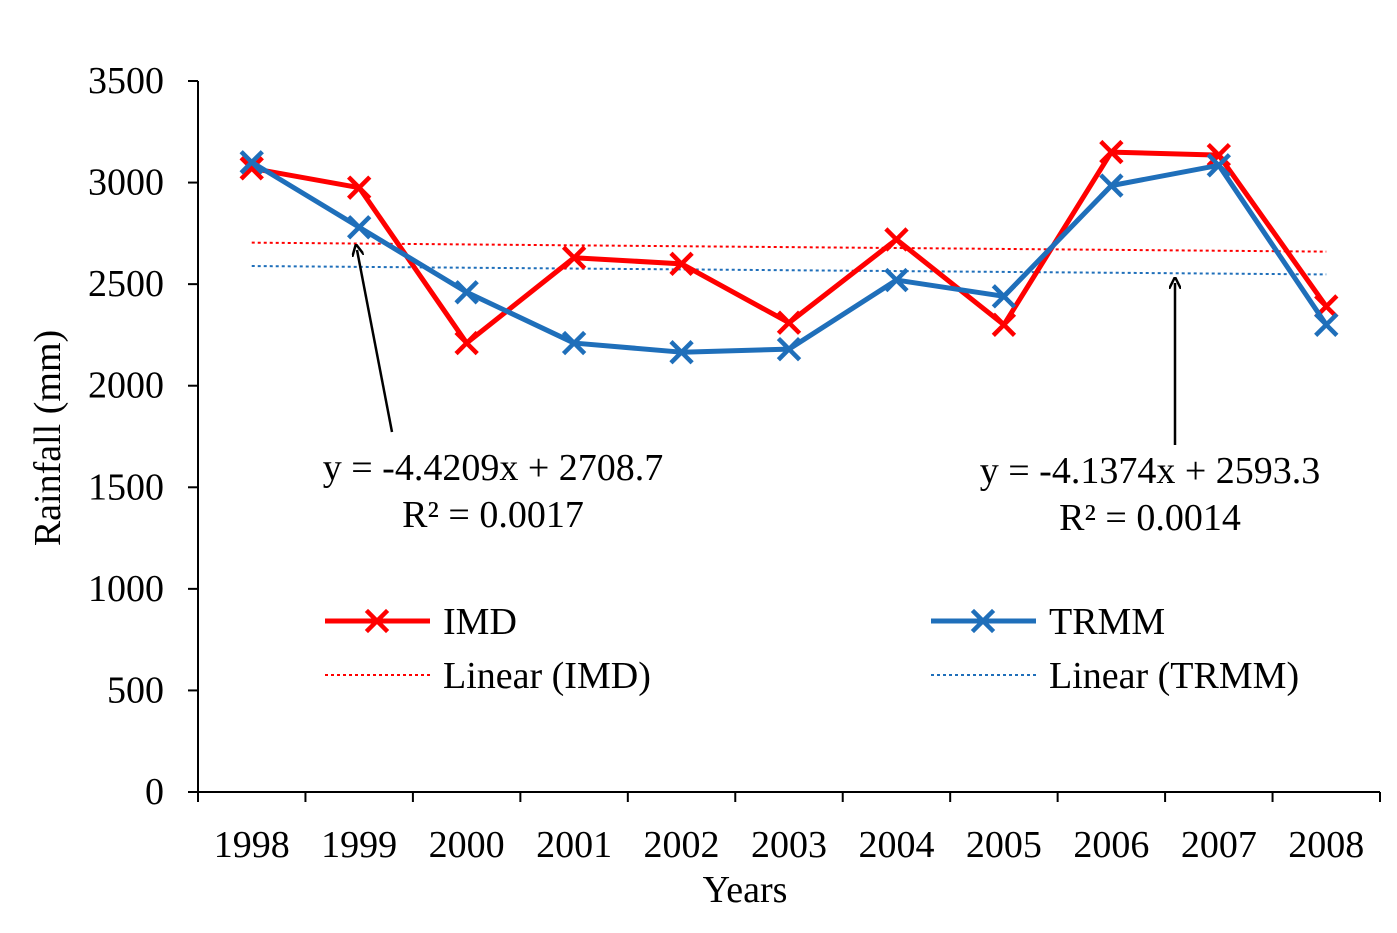 The image size is (1397, 933). What do you see at coordinates (1150, 471) in the screenshot?
I see `trend-equation-trmm: y = -4.1374x + 2593.3` at bounding box center [1150, 471].